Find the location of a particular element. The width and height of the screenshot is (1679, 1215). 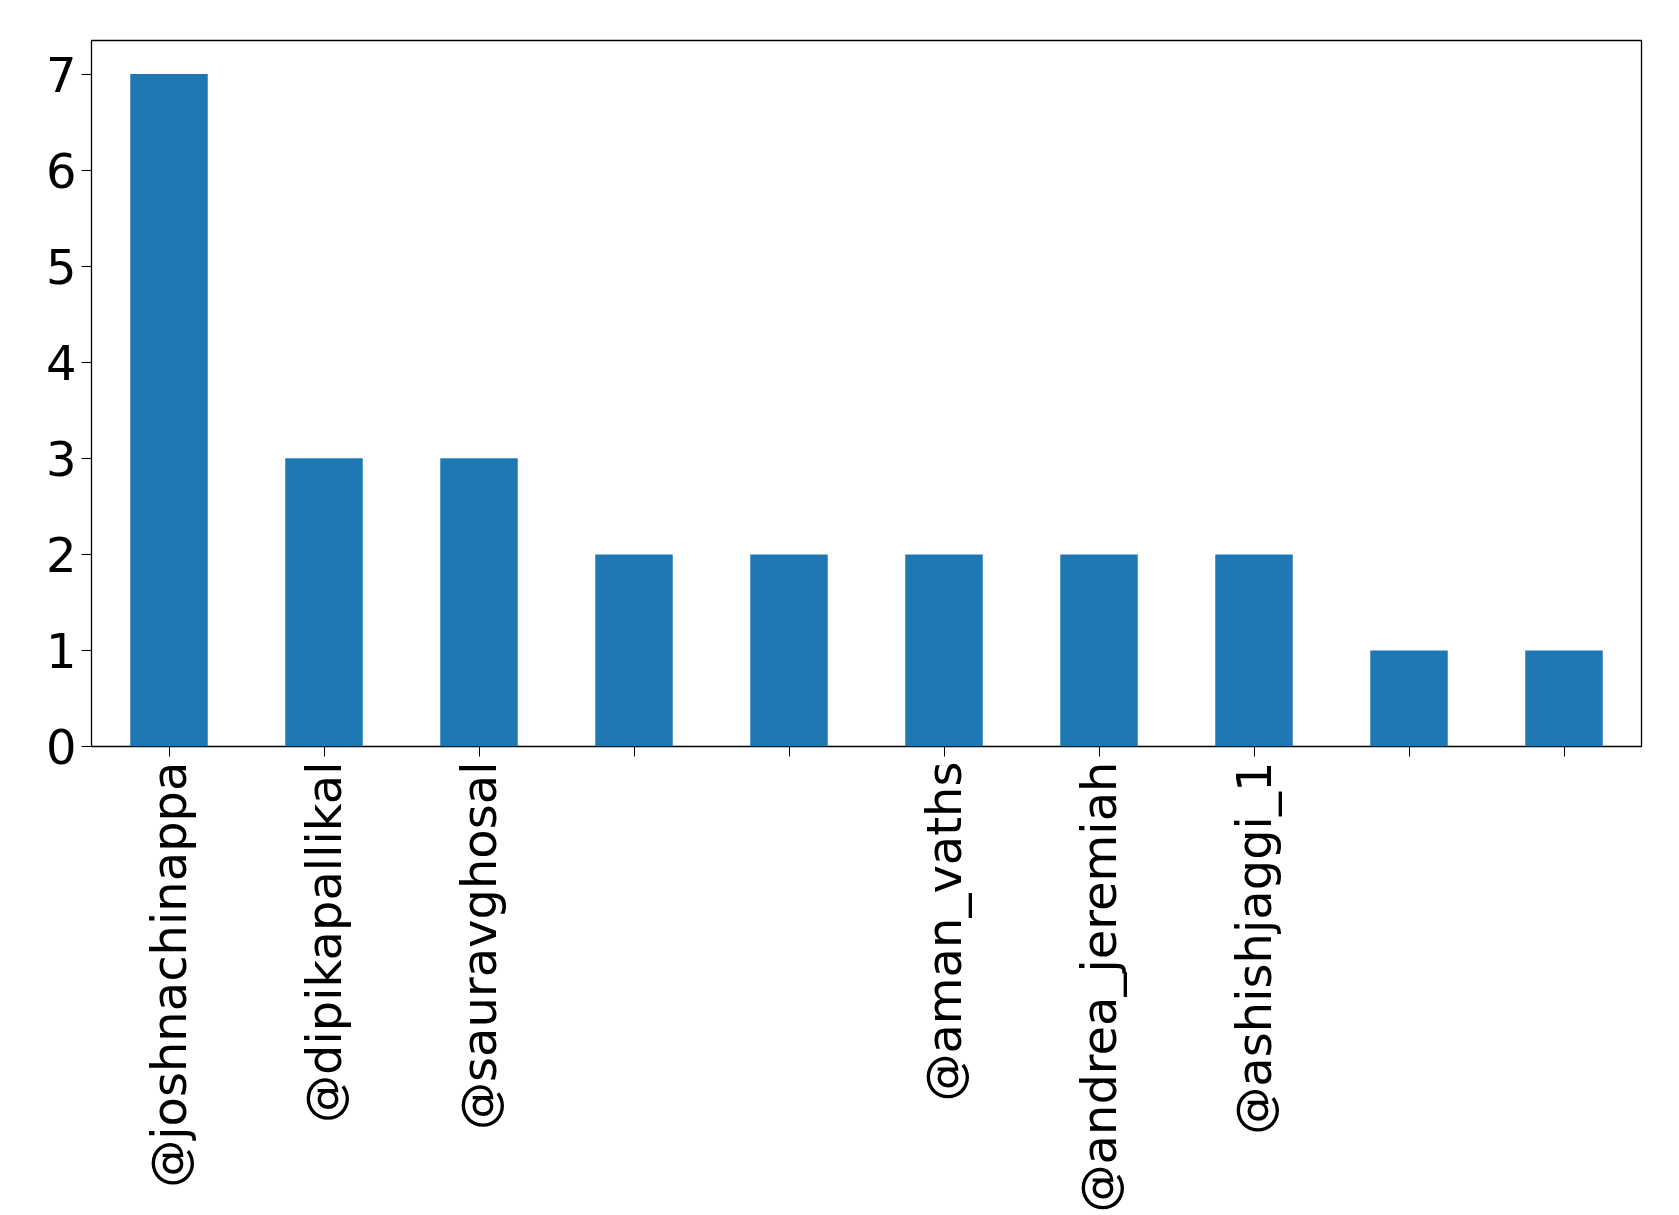

y-tick-label: 3 is located at coordinates (61, 458).